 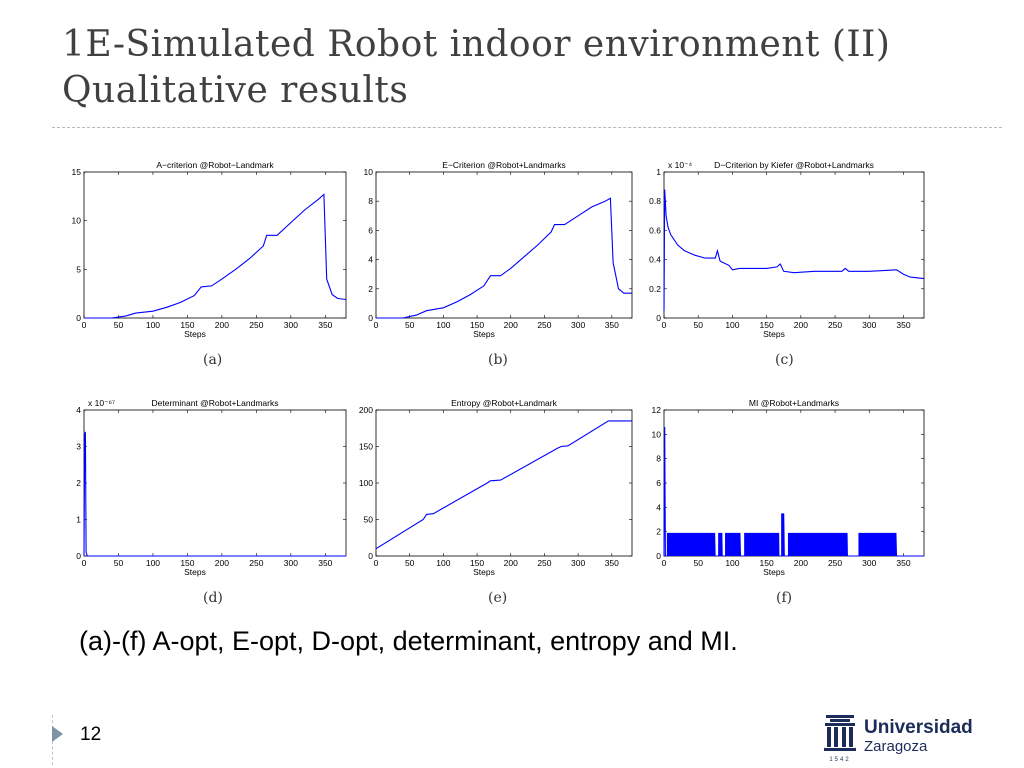 What do you see at coordinates (78, 318) in the screenshot?
I see `chart-a-ytick-label: 0` at bounding box center [78, 318].